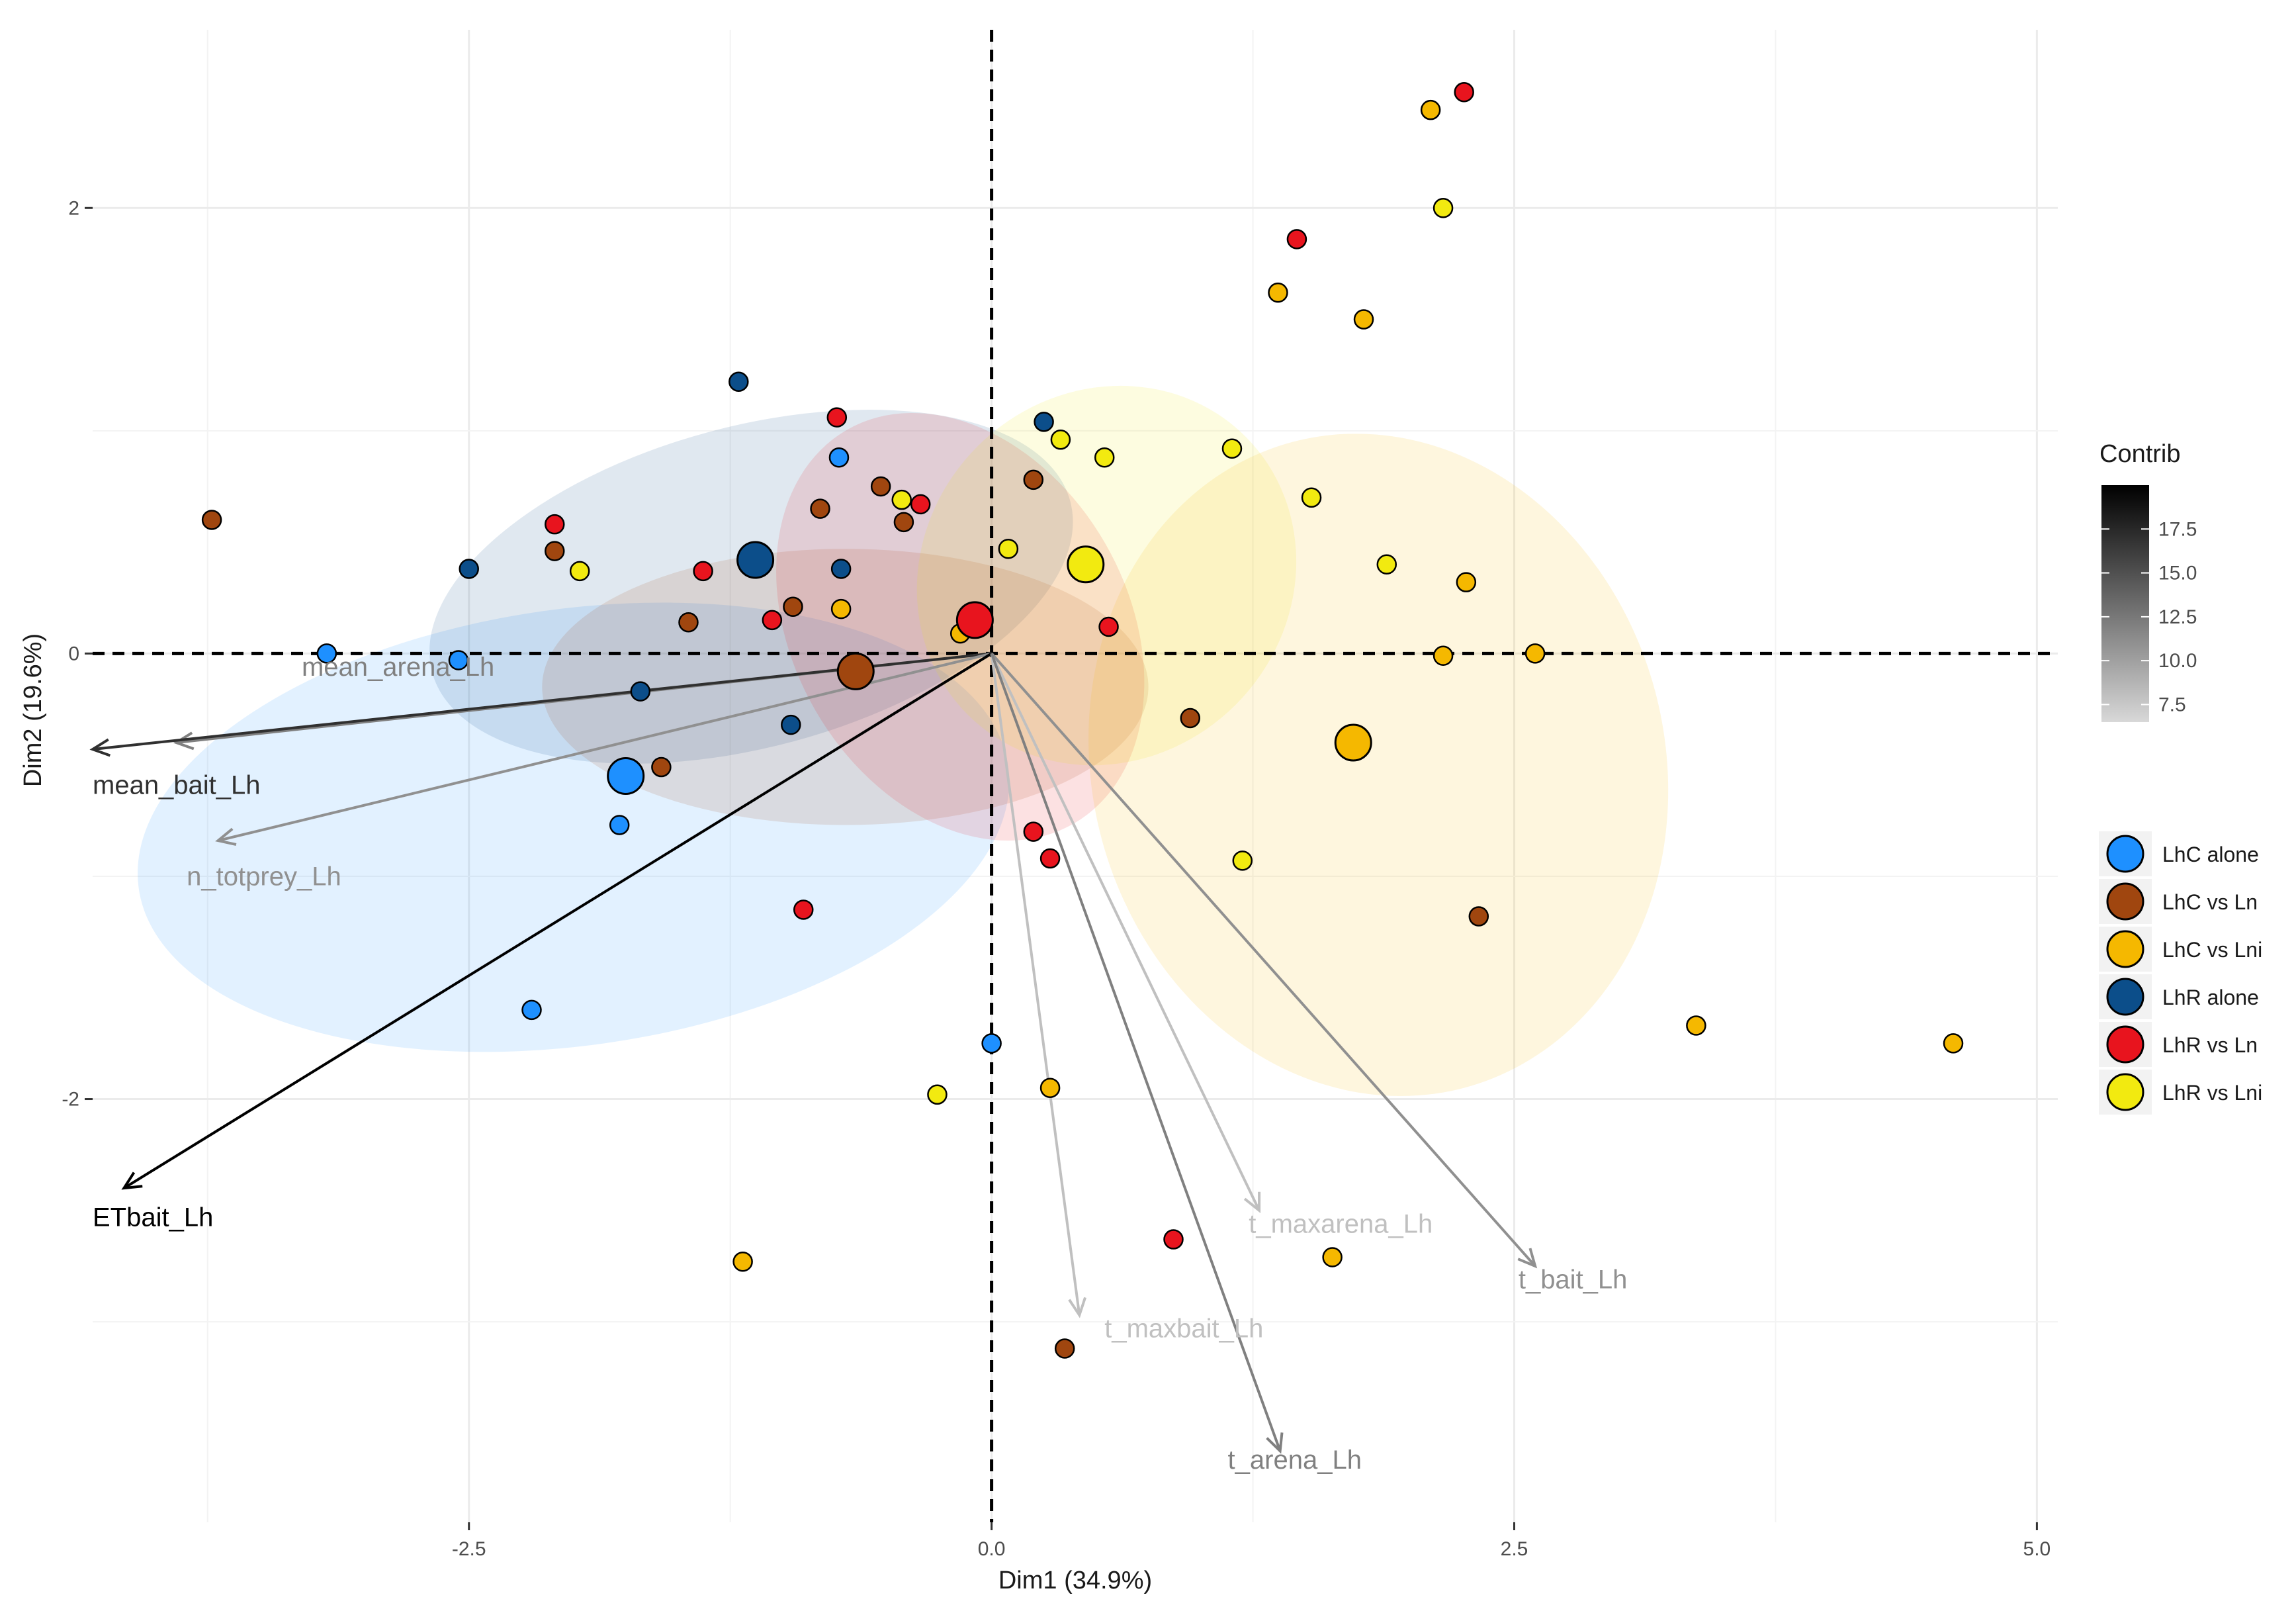  I want to click on arrowhead-mean_arena_Lh, so click(184, 741).